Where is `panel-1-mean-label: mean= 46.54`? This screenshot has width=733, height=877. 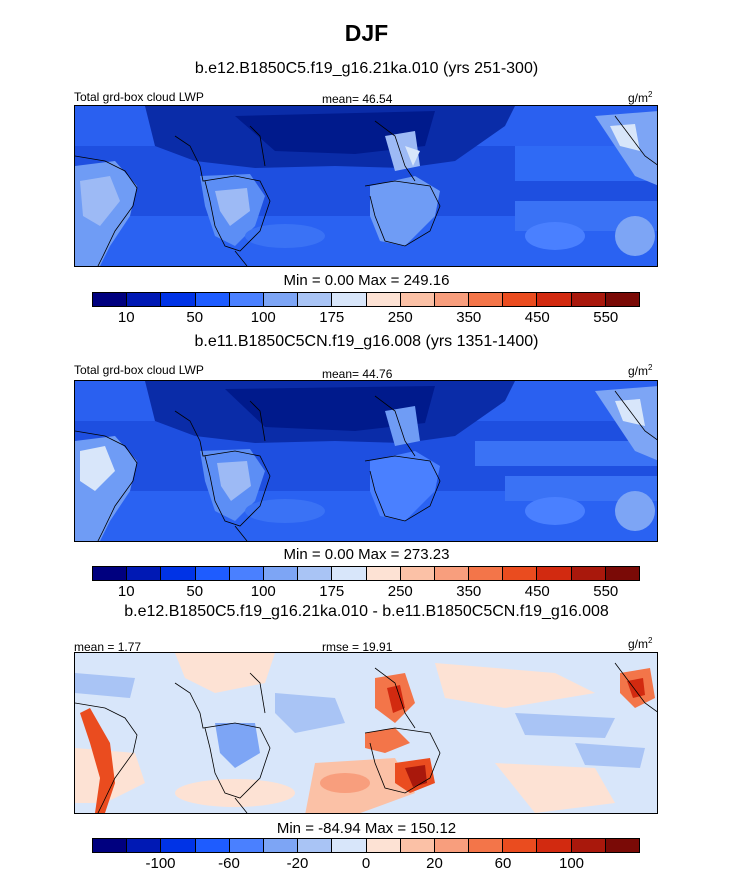 panel-1-mean-label: mean= 46.54 is located at coordinates (357, 99).